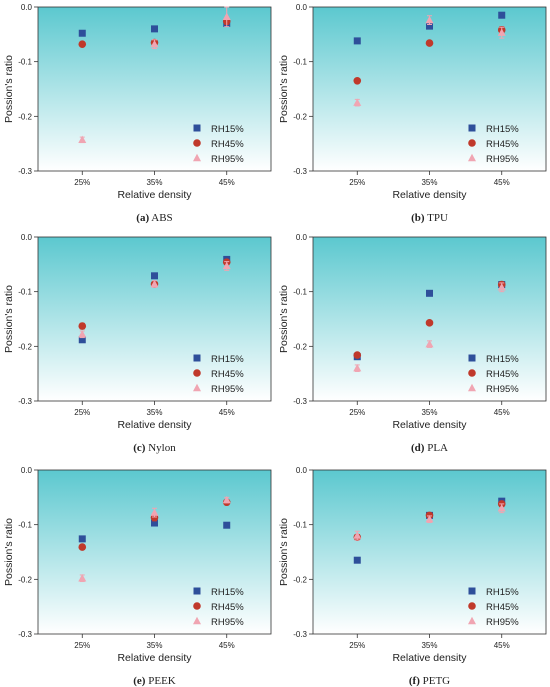  I want to click on panel-caption: (b) TPU, so click(429, 218).